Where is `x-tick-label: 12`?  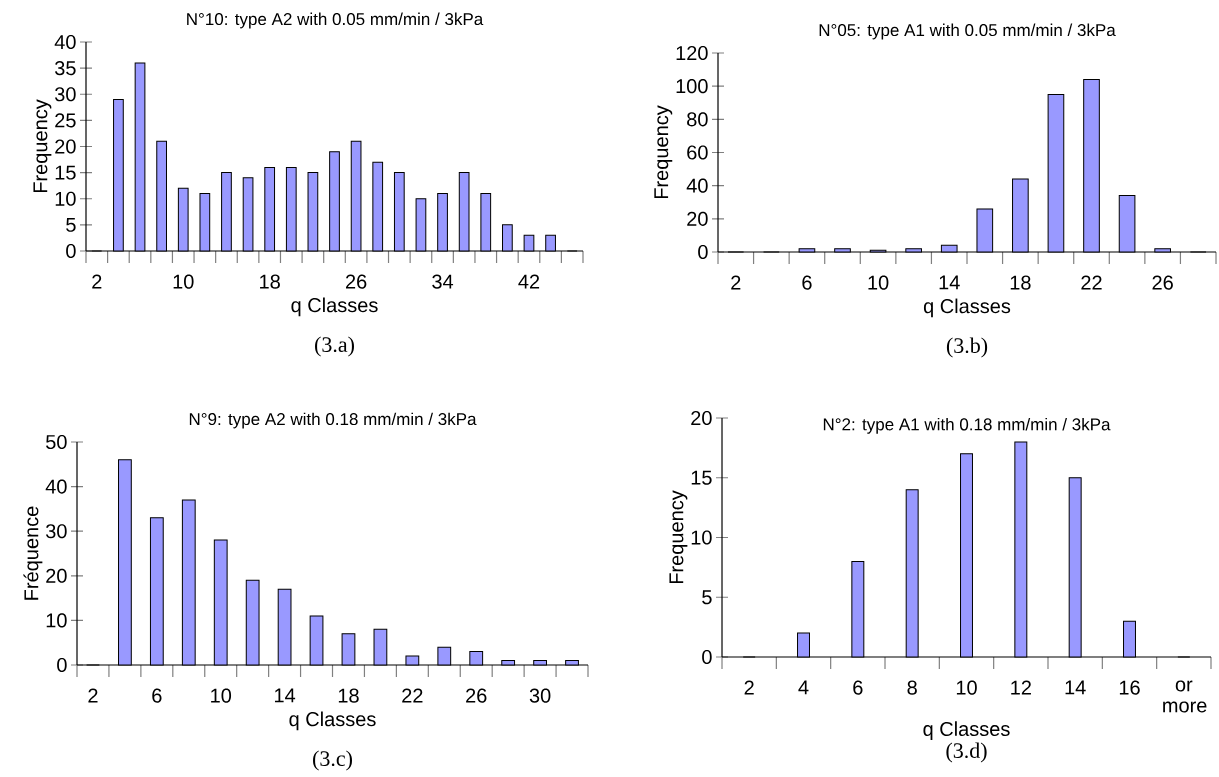
x-tick-label: 12 is located at coordinates (1021, 687).